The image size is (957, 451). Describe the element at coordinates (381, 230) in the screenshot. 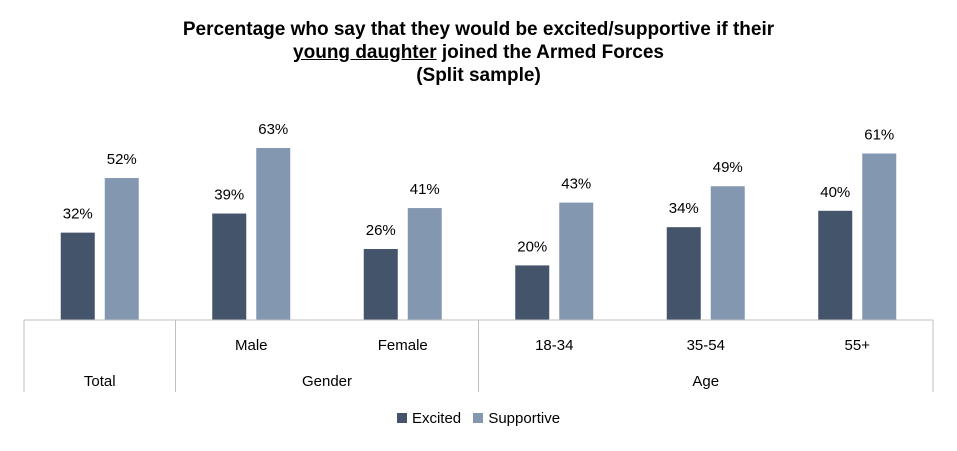

I see `data-label-excited-2: 26%` at that location.